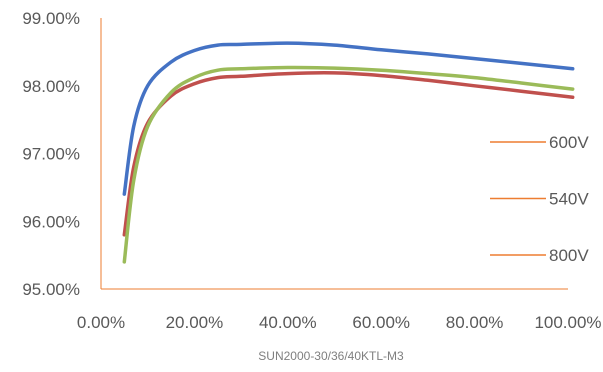 This screenshot has width=603, height=372. I want to click on legend-label: 540V, so click(569, 199).